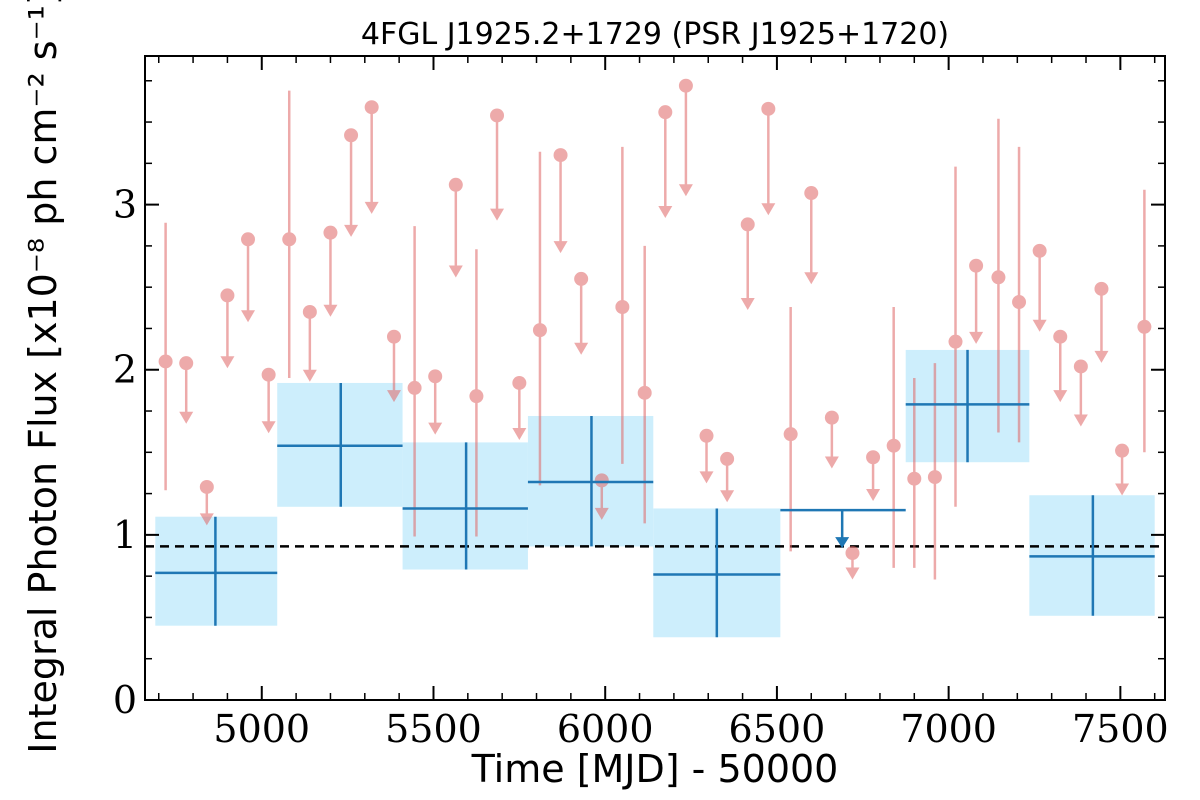  Describe the element at coordinates (655, 769) in the screenshot. I see `x-axis-label: Time [MJD] - 50000` at that location.